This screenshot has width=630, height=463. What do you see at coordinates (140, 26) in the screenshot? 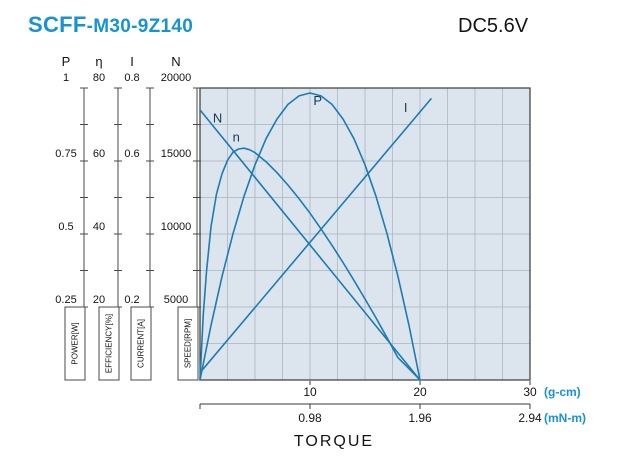
I see `title-suffix: -M30-9Z140` at bounding box center [140, 26].